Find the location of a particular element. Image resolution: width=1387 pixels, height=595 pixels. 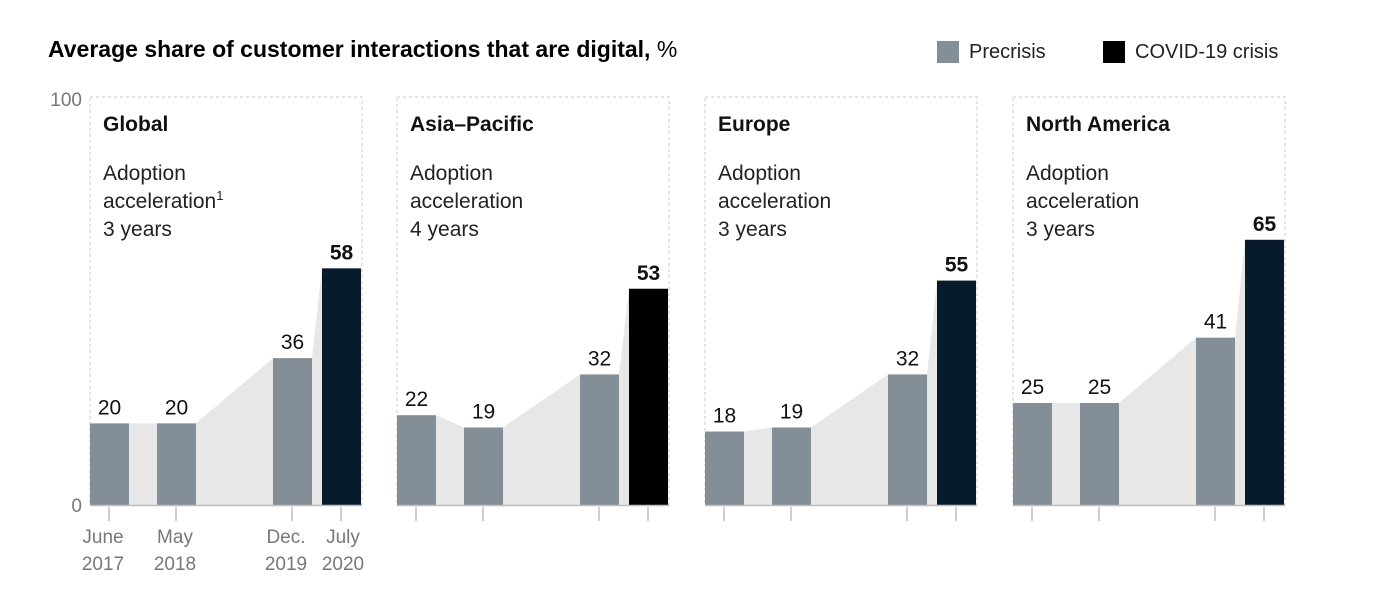

x-tick-label: June is located at coordinates (102, 537).